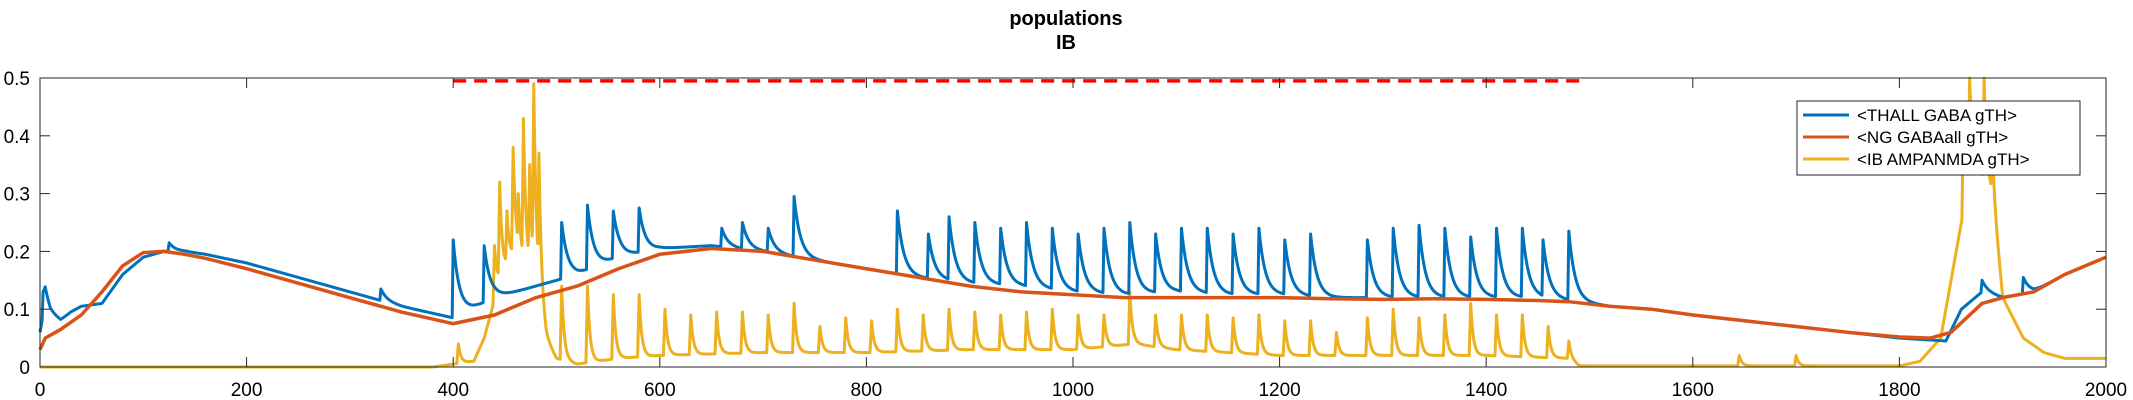  Describe the element at coordinates (1943, 159) in the screenshot. I see `legend-label: <IB AMPANMDA gTH>` at that location.